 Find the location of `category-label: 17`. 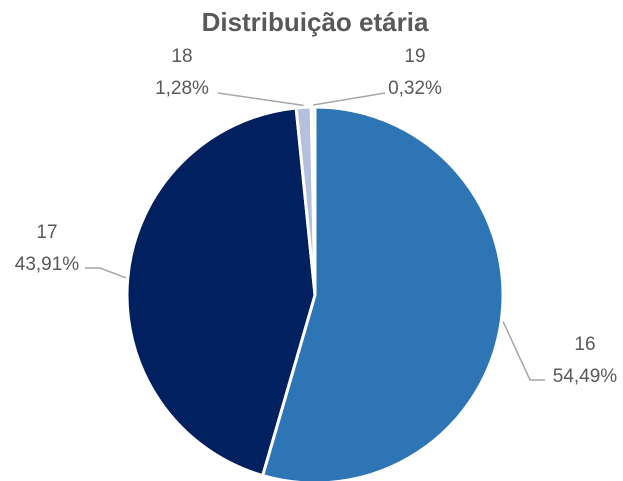

category-label: 17 is located at coordinates (46, 232).